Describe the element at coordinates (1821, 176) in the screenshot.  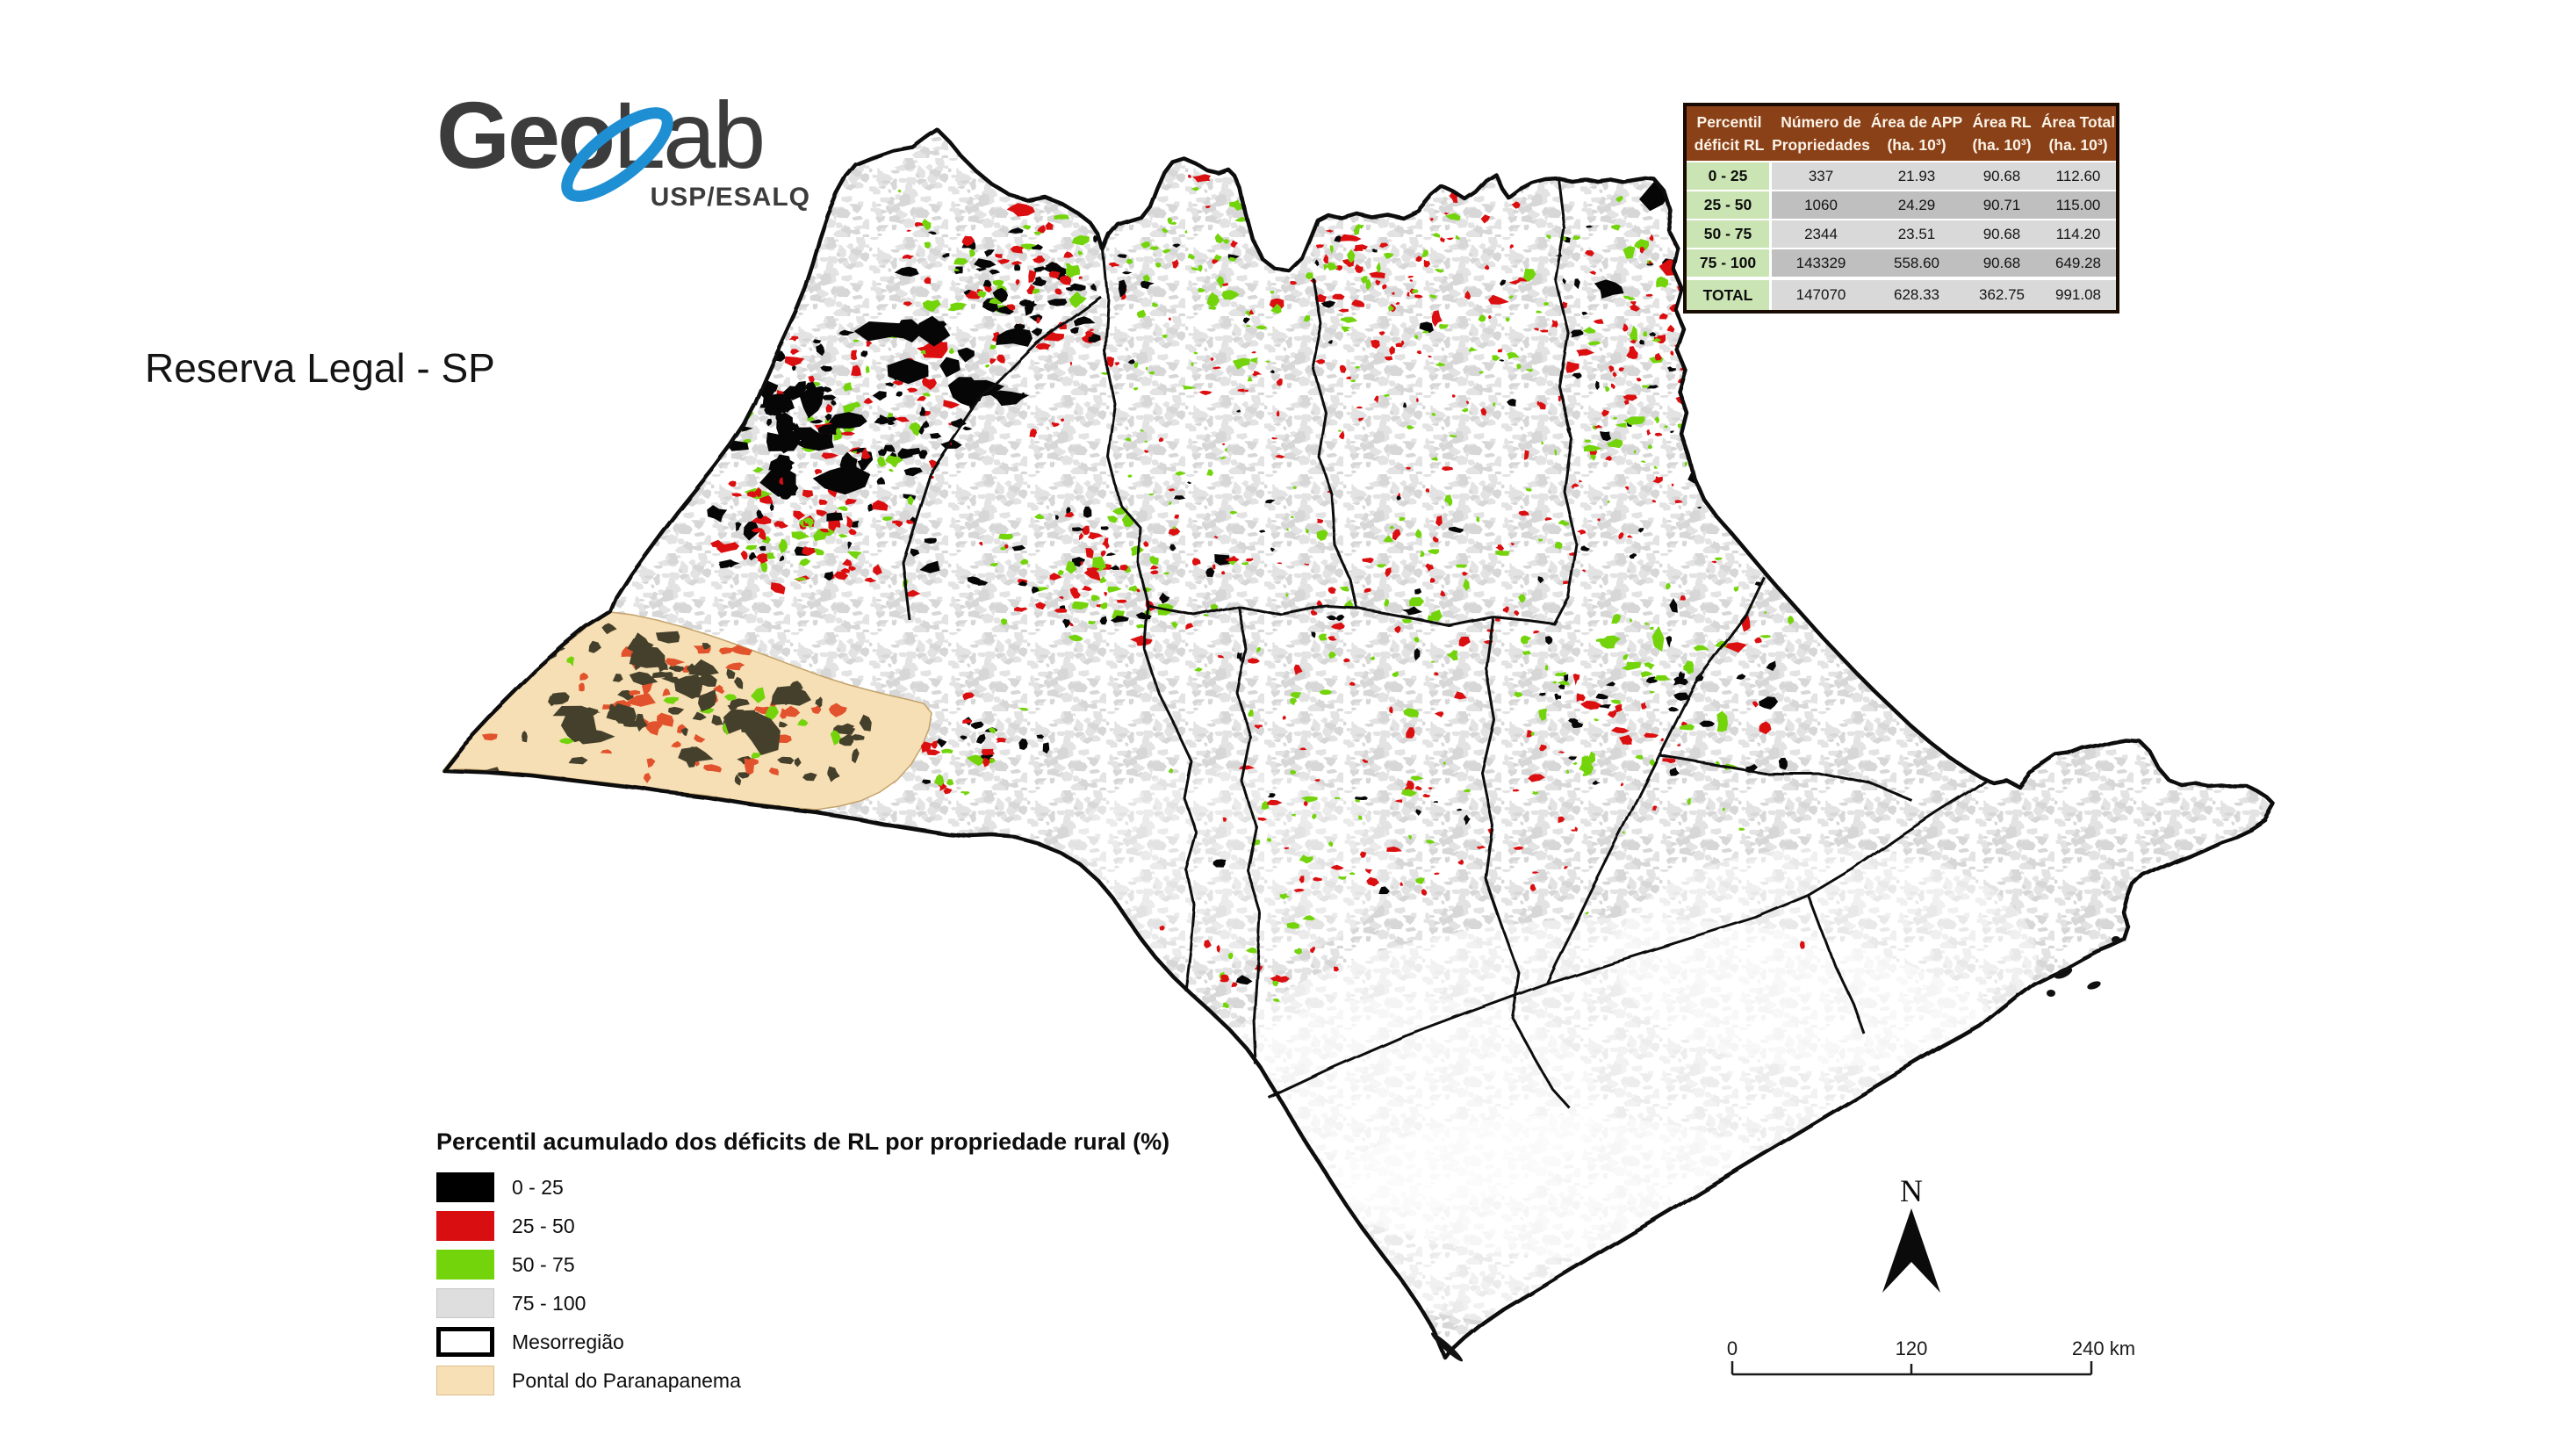
I see `table-value-cell: 337` at that location.